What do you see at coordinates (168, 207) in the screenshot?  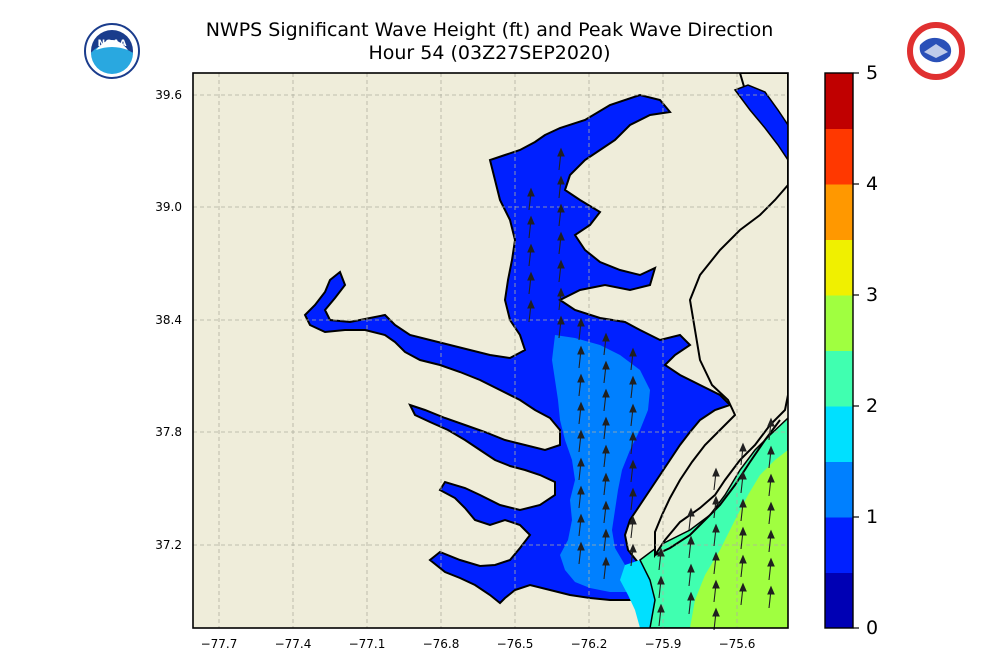 I see `lat-tick-label: 39.0` at bounding box center [168, 207].